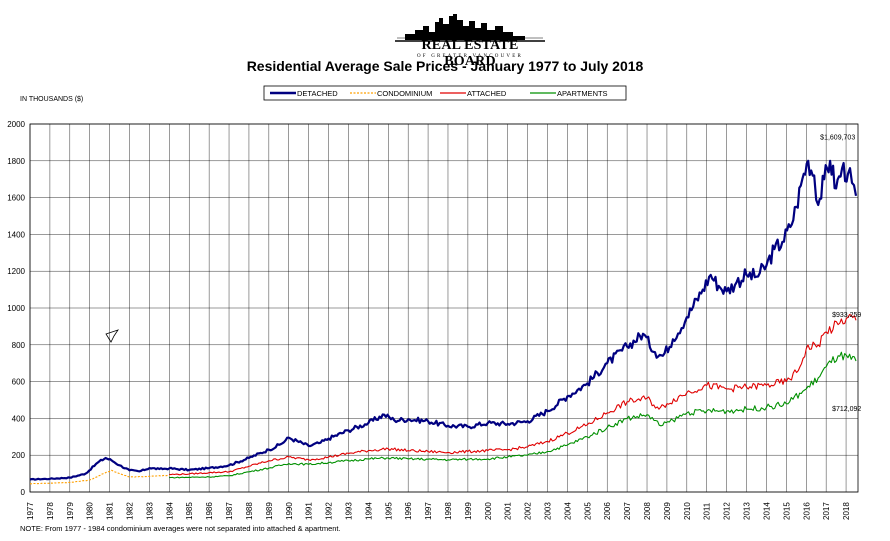 Image resolution: width=890 pixels, height=541 pixels. I want to click on x-tick-label: 2006, so click(607, 511).